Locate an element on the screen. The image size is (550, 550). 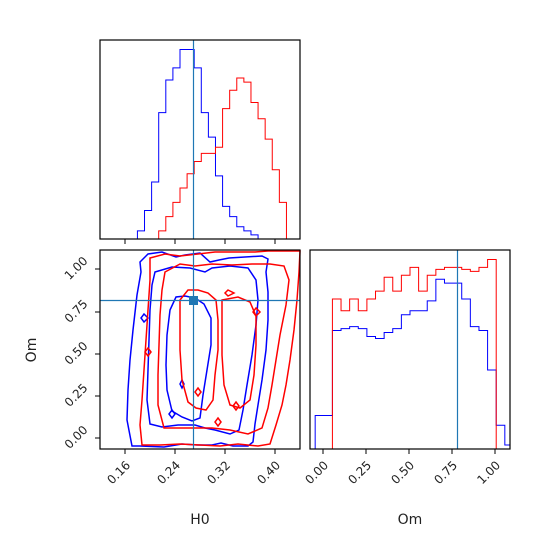
red-middle-contour is located at coordinates (223, 349).